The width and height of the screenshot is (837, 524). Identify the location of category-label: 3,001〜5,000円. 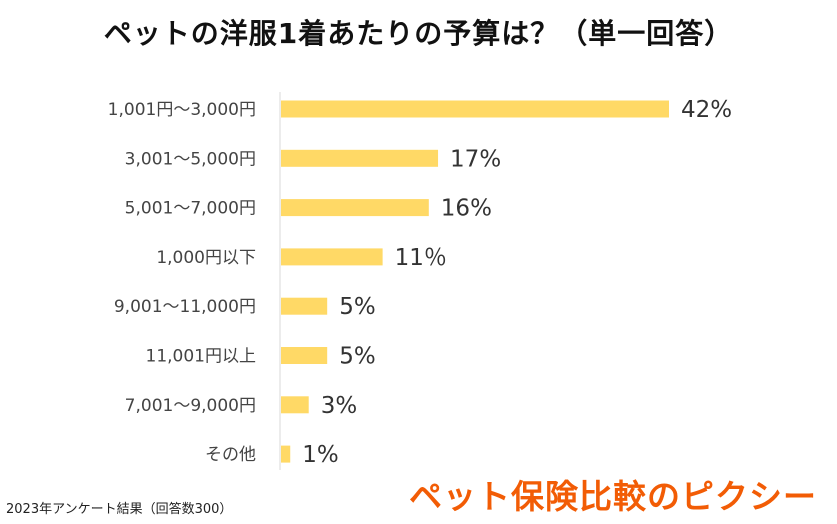
(190, 159).